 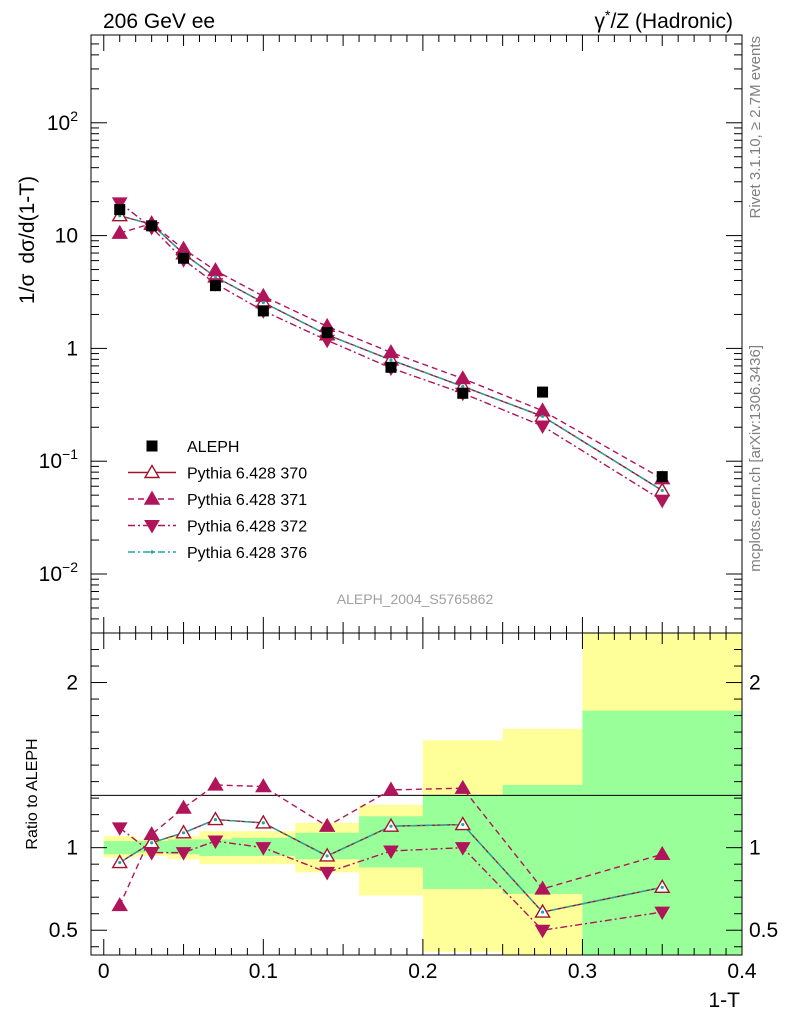 I want to click on main-y-tick-label-exponent: 2, so click(x=74, y=116).